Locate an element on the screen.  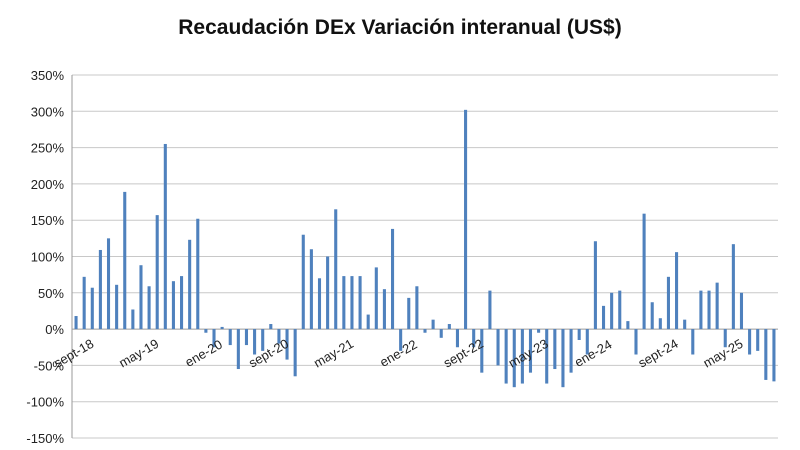
y-tick-label: 100% is located at coordinates (48, 257).